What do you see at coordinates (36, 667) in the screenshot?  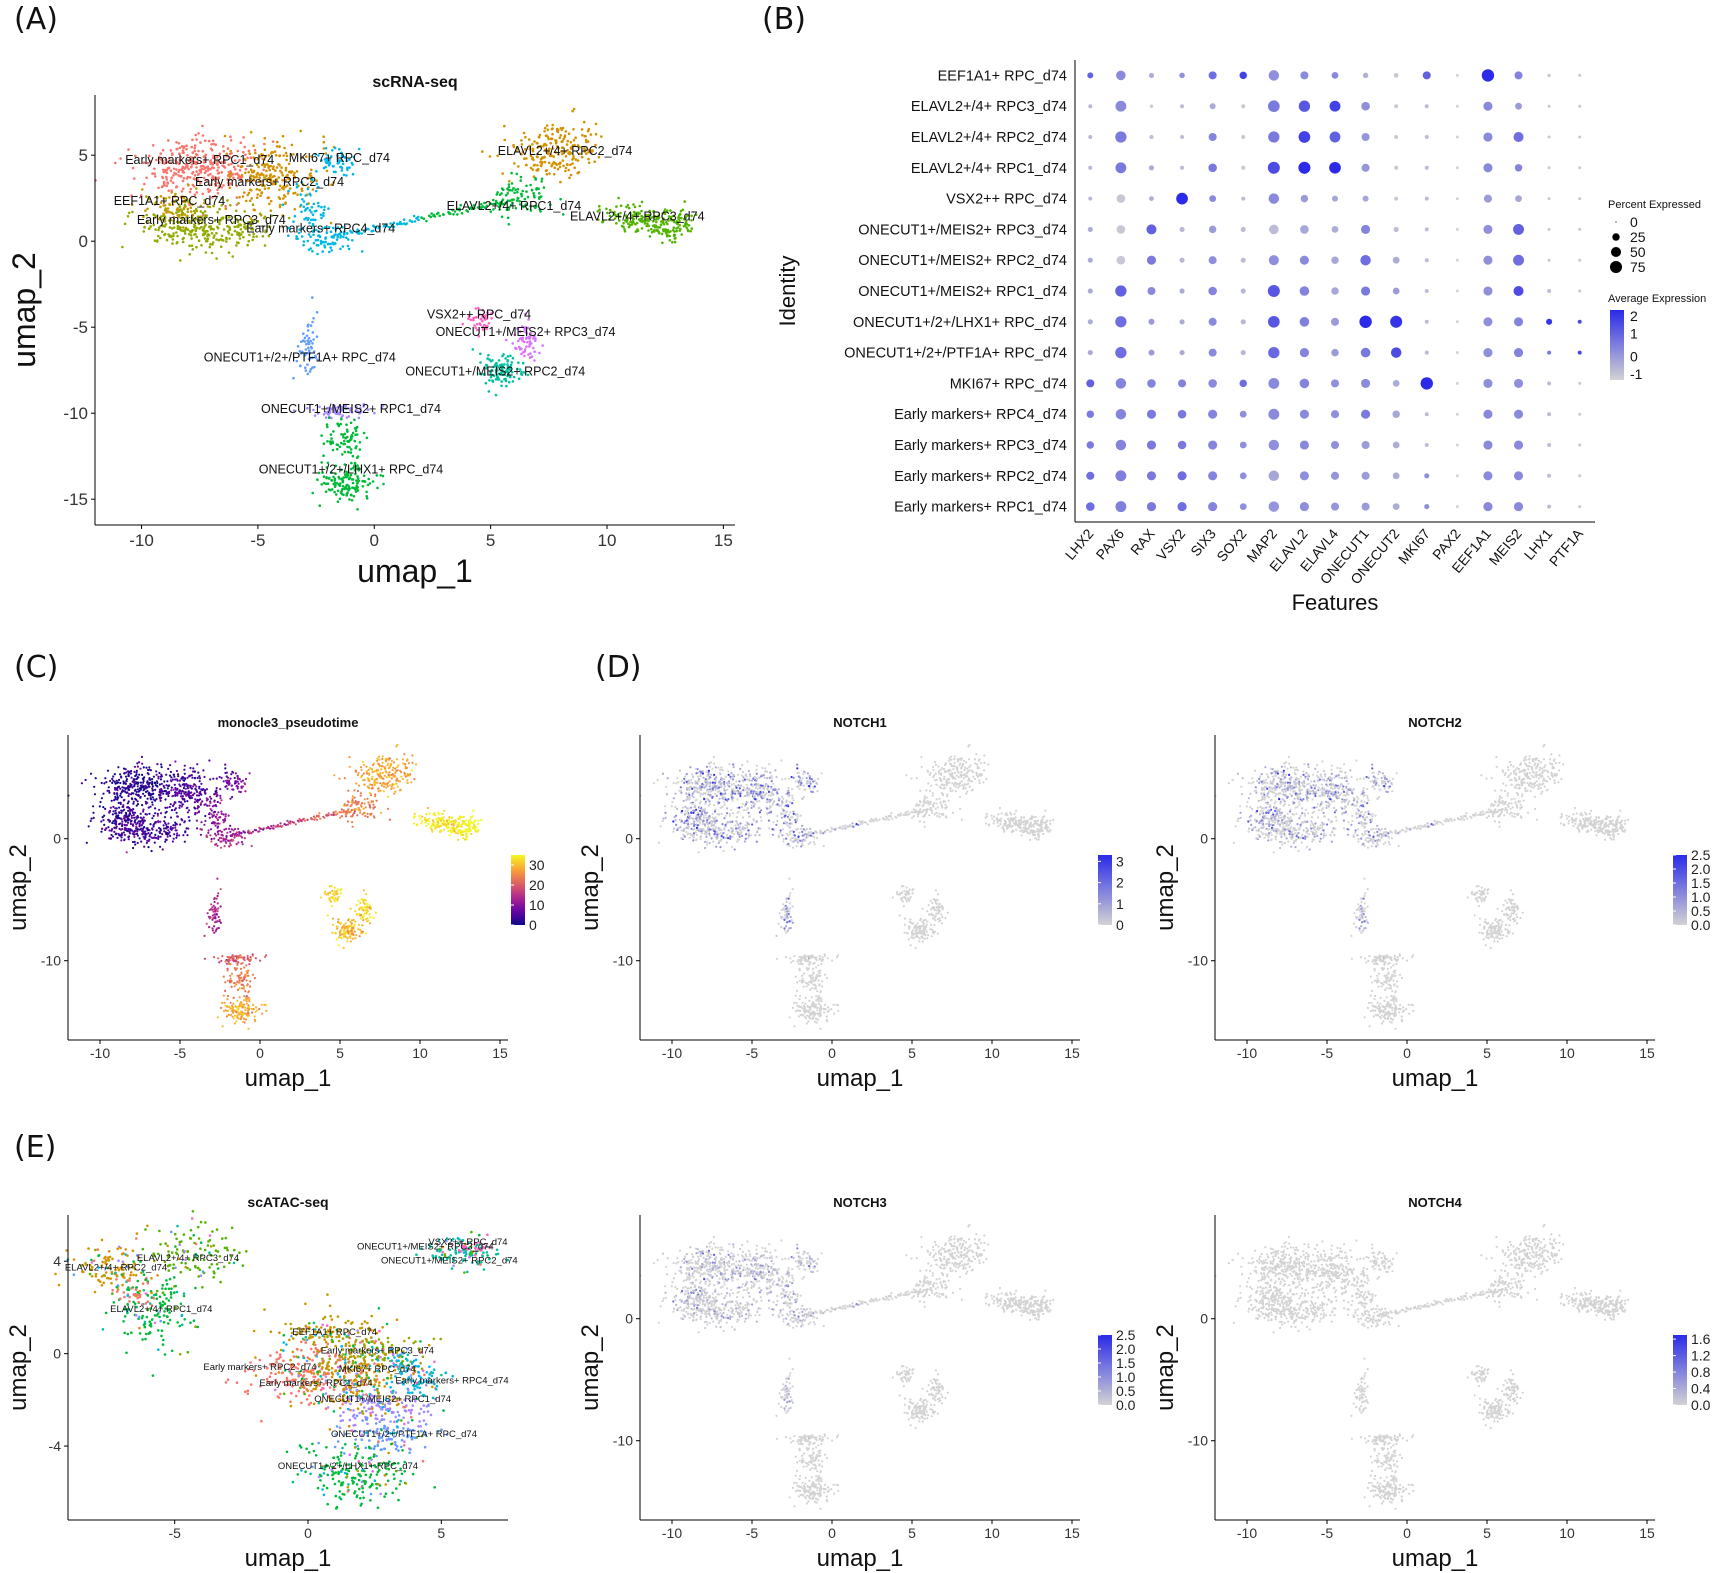 I see `panel-letter-c: (C)` at bounding box center [36, 667].